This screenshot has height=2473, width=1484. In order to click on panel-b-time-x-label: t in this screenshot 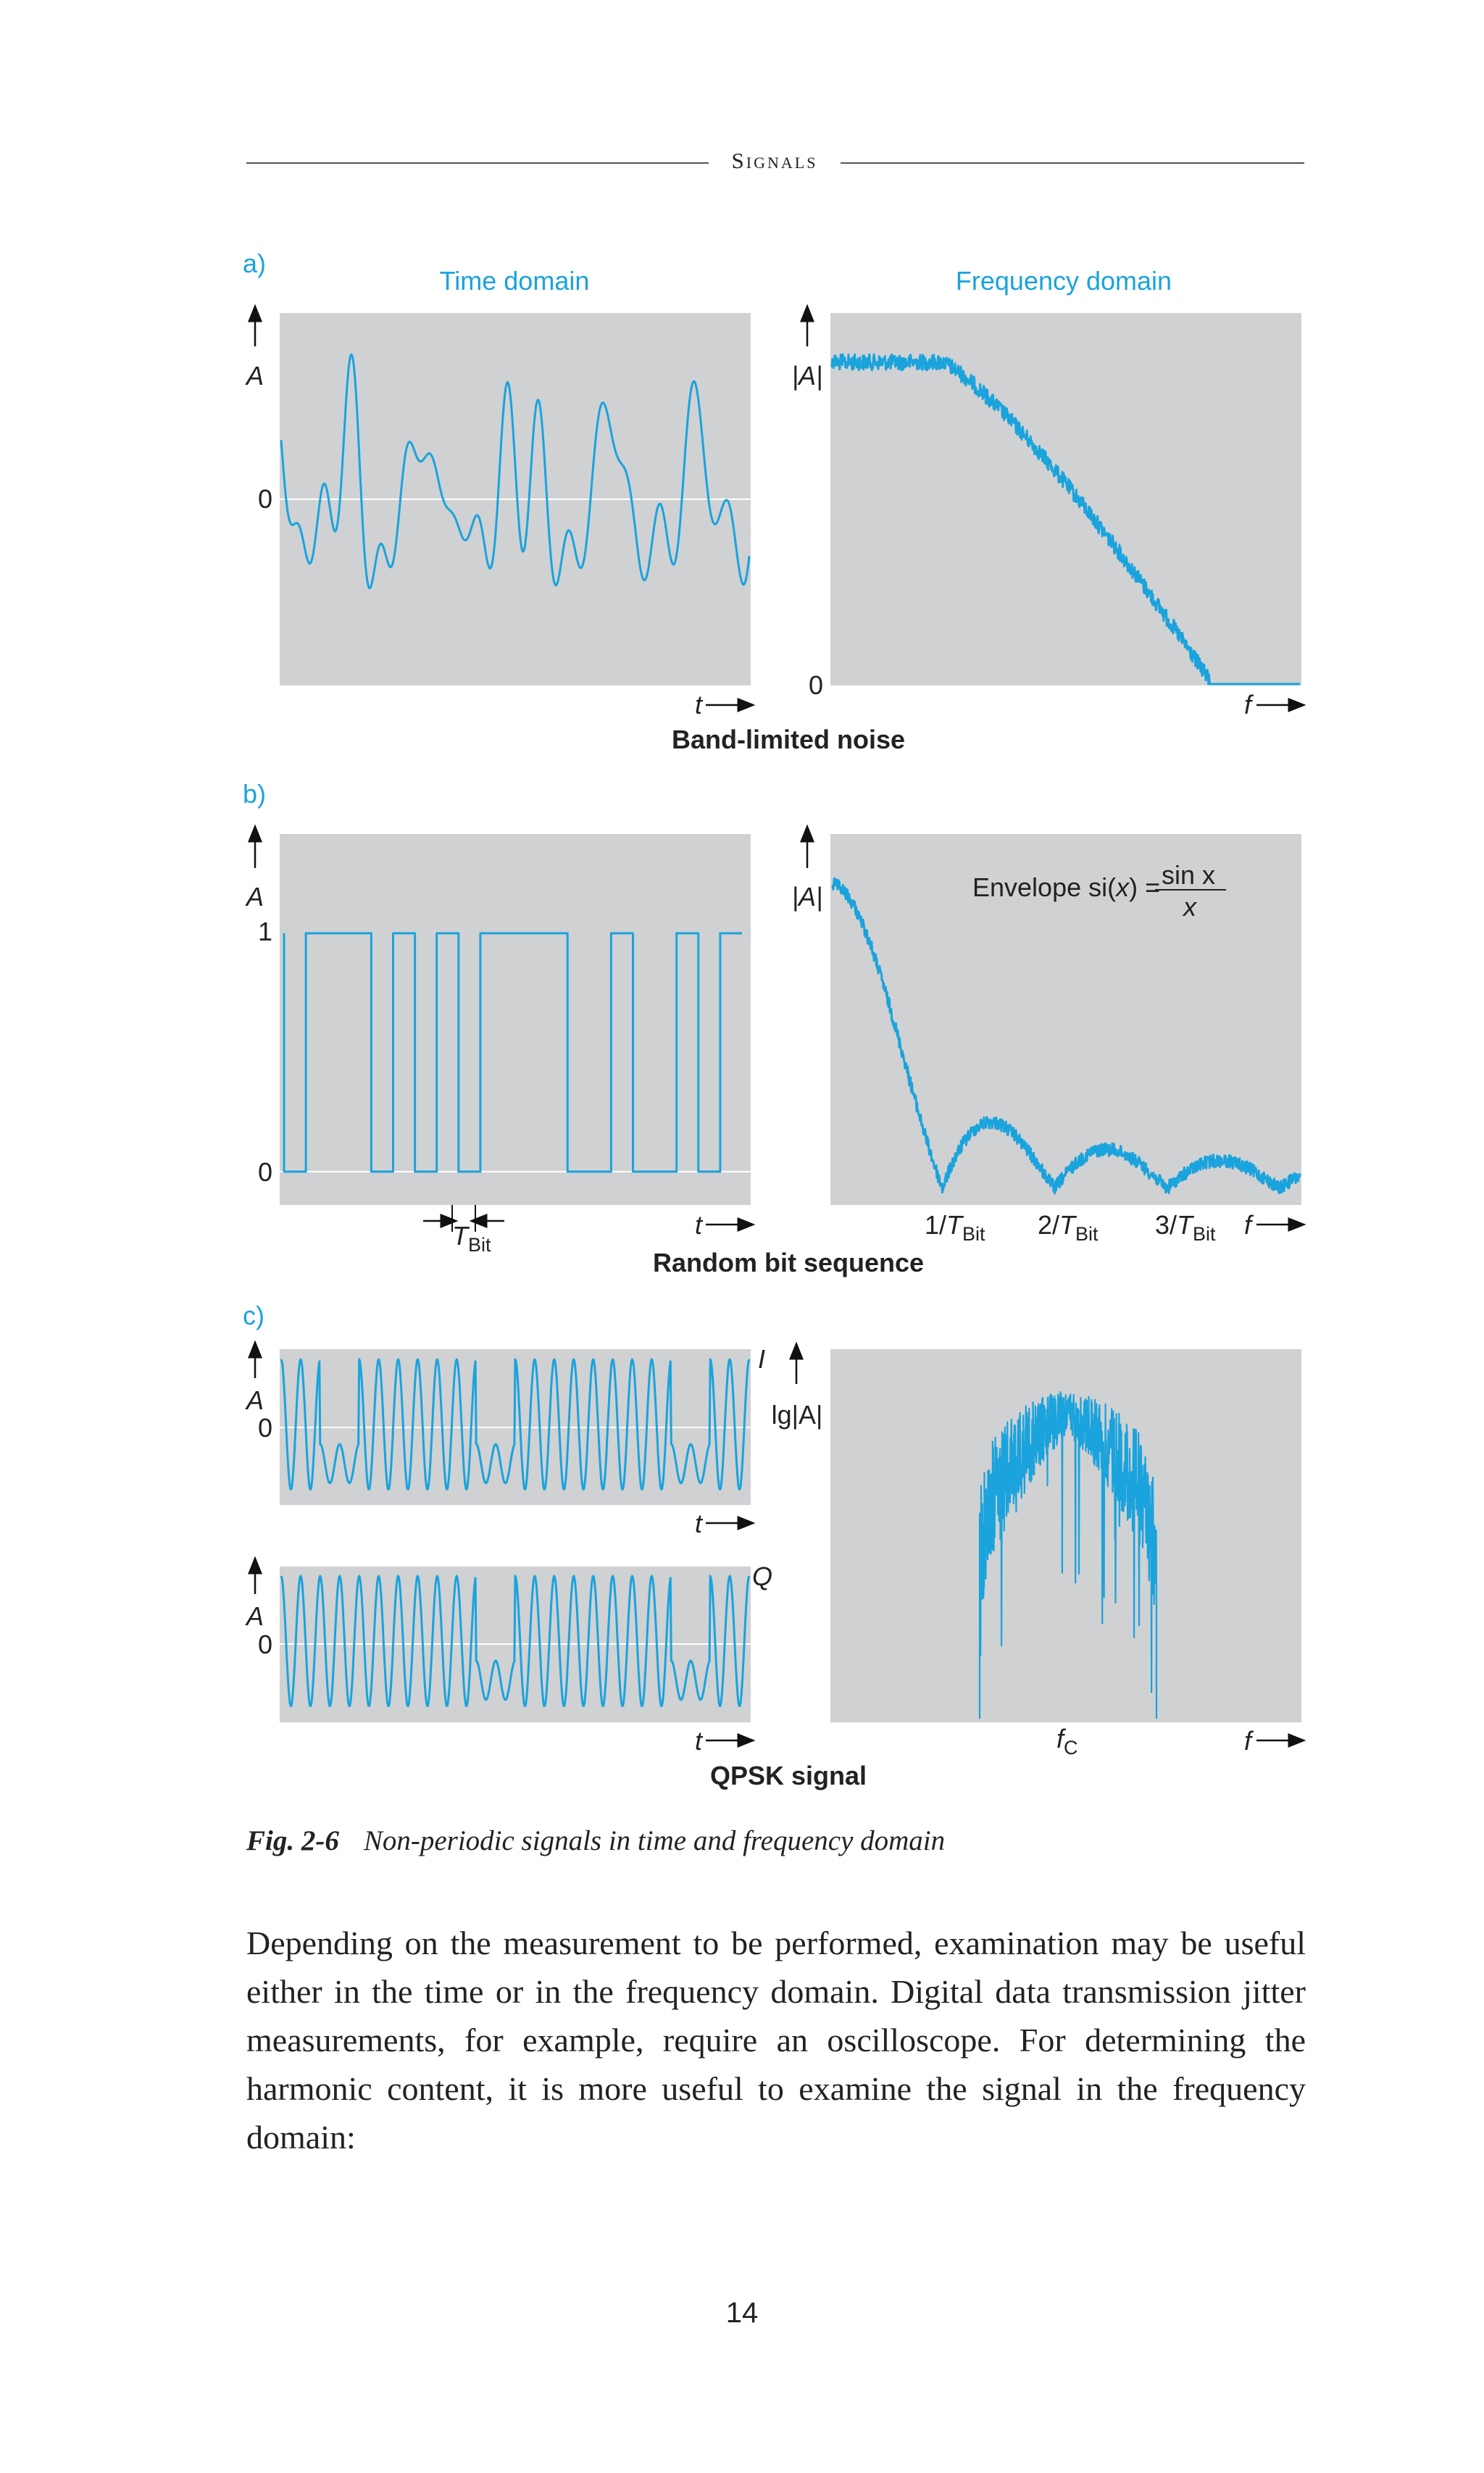, I will do `click(700, 1225)`.